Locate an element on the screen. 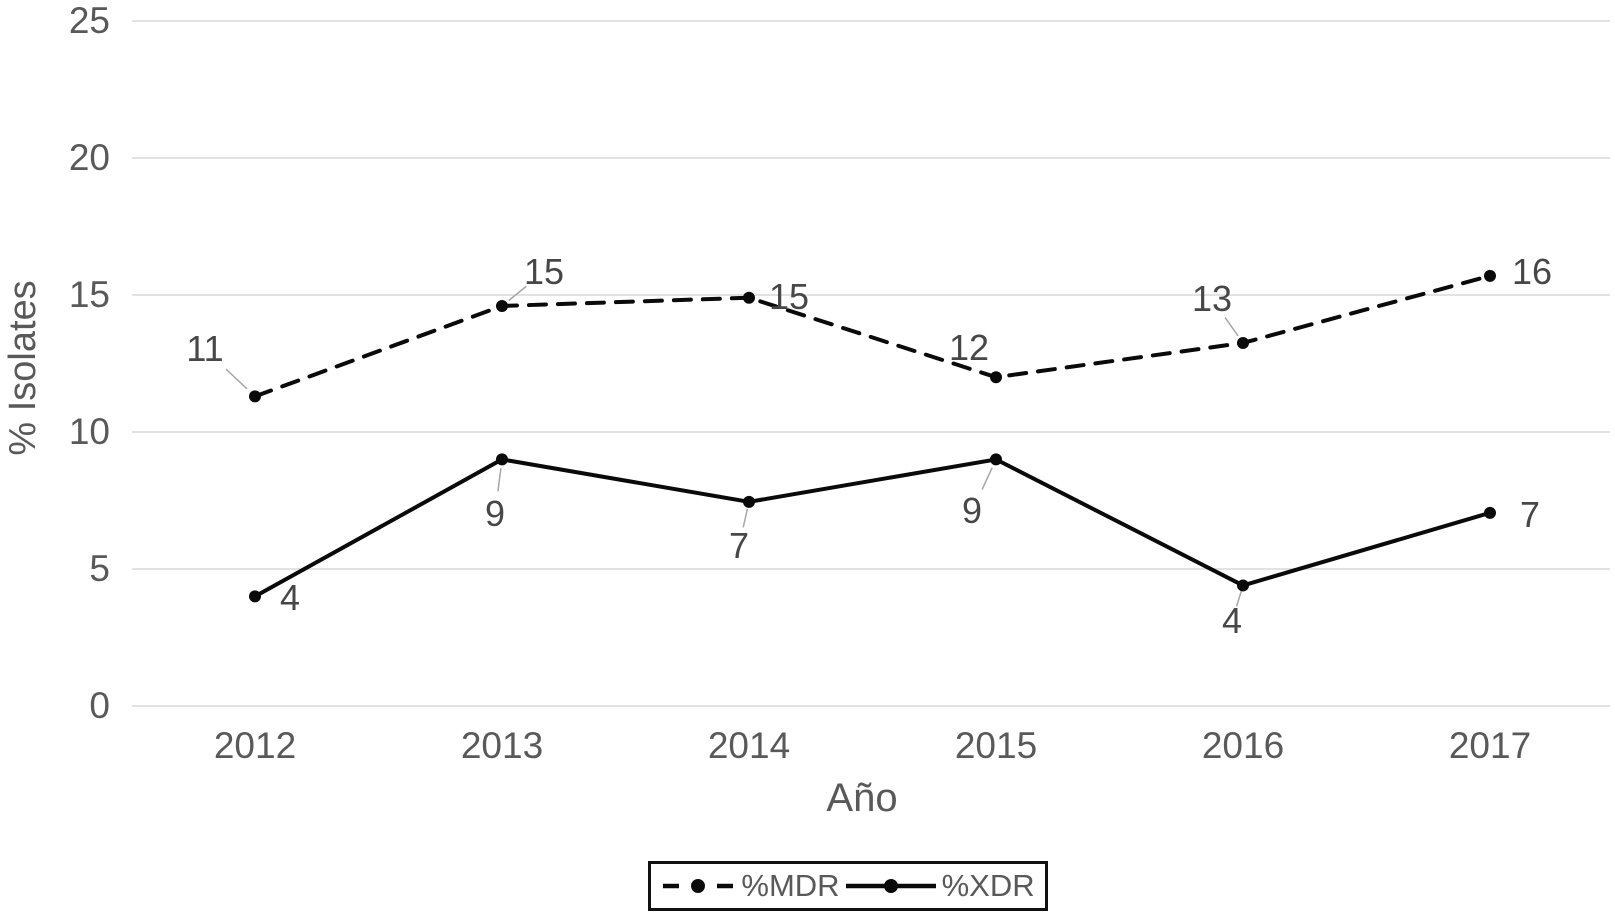 The width and height of the screenshot is (1615, 914). x-tick-label-2012: 2012 is located at coordinates (255, 745).